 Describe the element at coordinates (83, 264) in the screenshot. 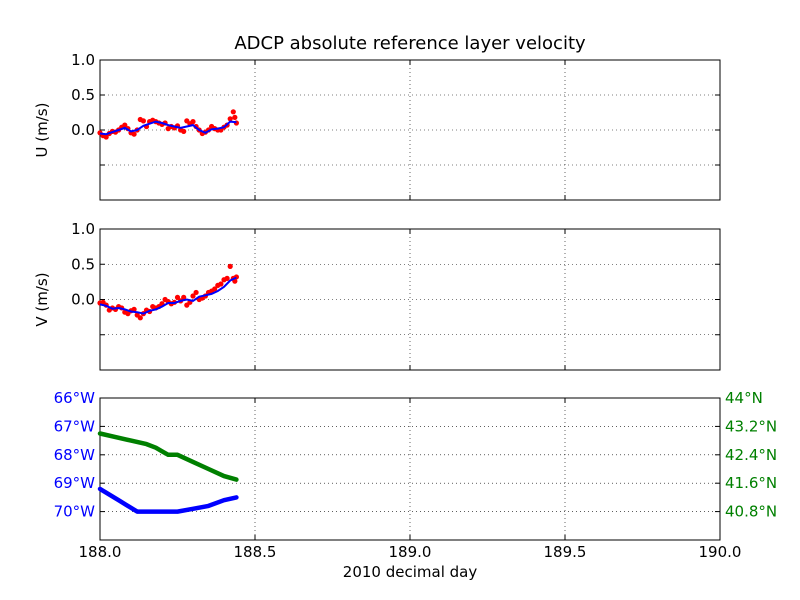

I see `v-y-tick-label: 0.5` at that location.